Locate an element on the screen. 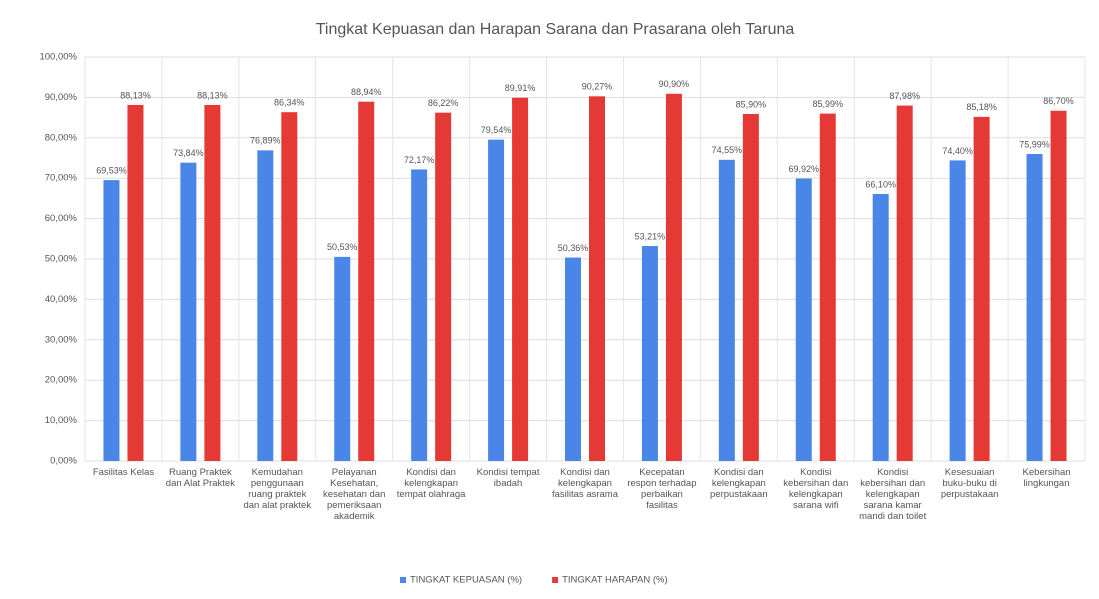 The width and height of the screenshot is (1099, 599). data-label: 85,18% is located at coordinates (981, 107).